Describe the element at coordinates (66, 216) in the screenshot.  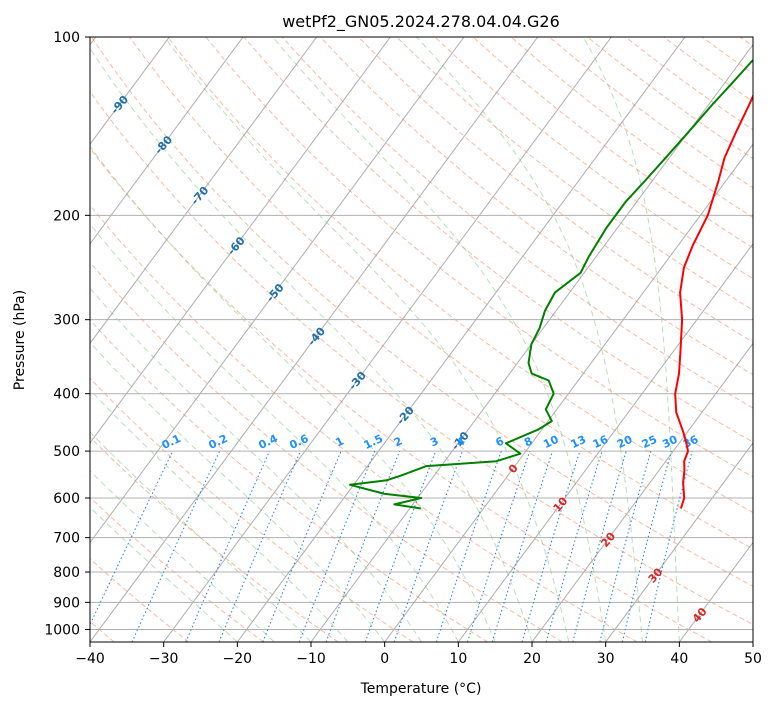
I see `y-tick-label: 200` at that location.